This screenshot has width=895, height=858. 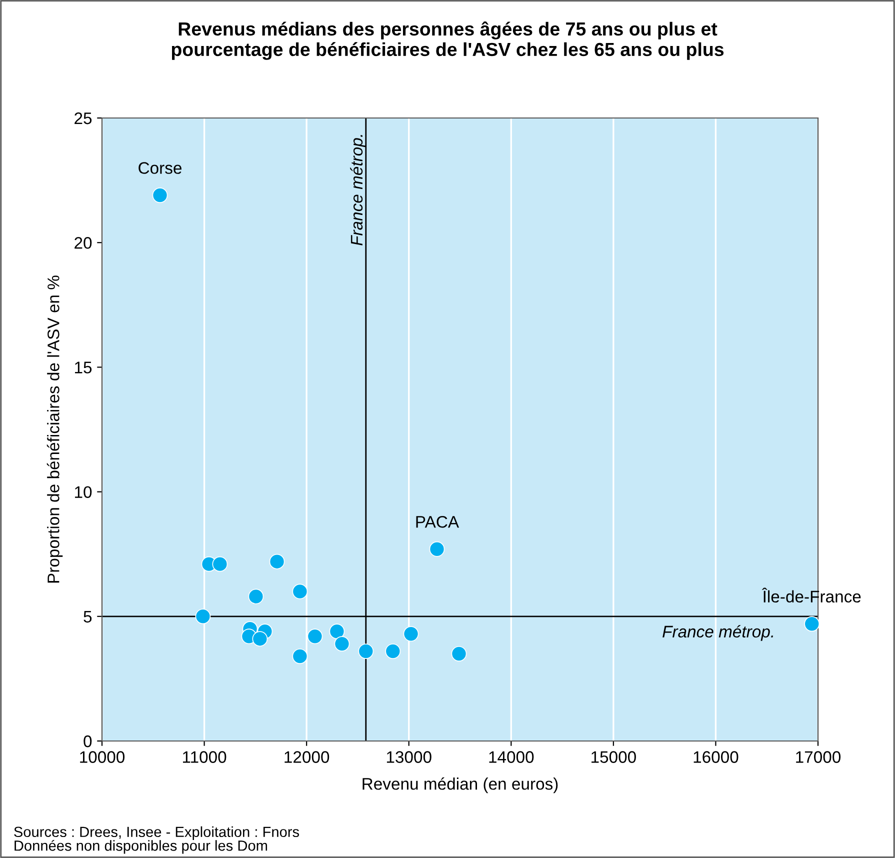 What do you see at coordinates (511, 757) in the screenshot?
I see `x-tick-label: 14000` at bounding box center [511, 757].